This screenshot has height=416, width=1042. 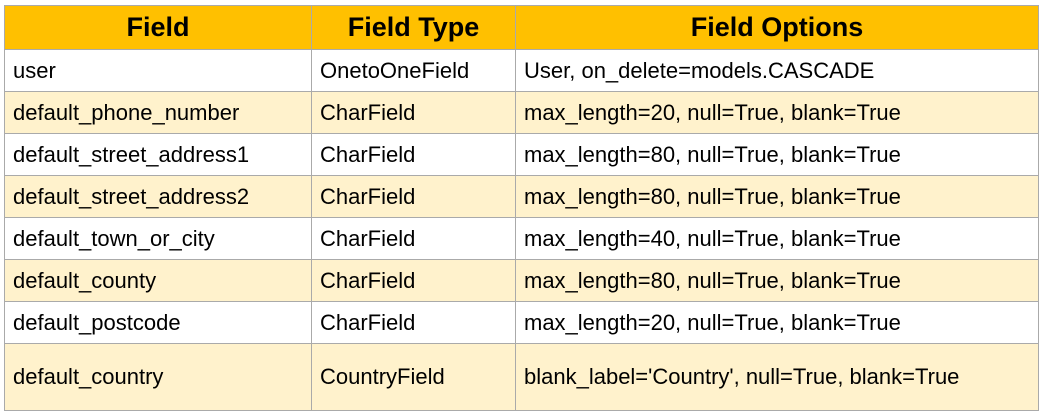 What do you see at coordinates (777, 70) in the screenshot?
I see `cell-field-options: User, on_delete=models.CASCADE` at bounding box center [777, 70].